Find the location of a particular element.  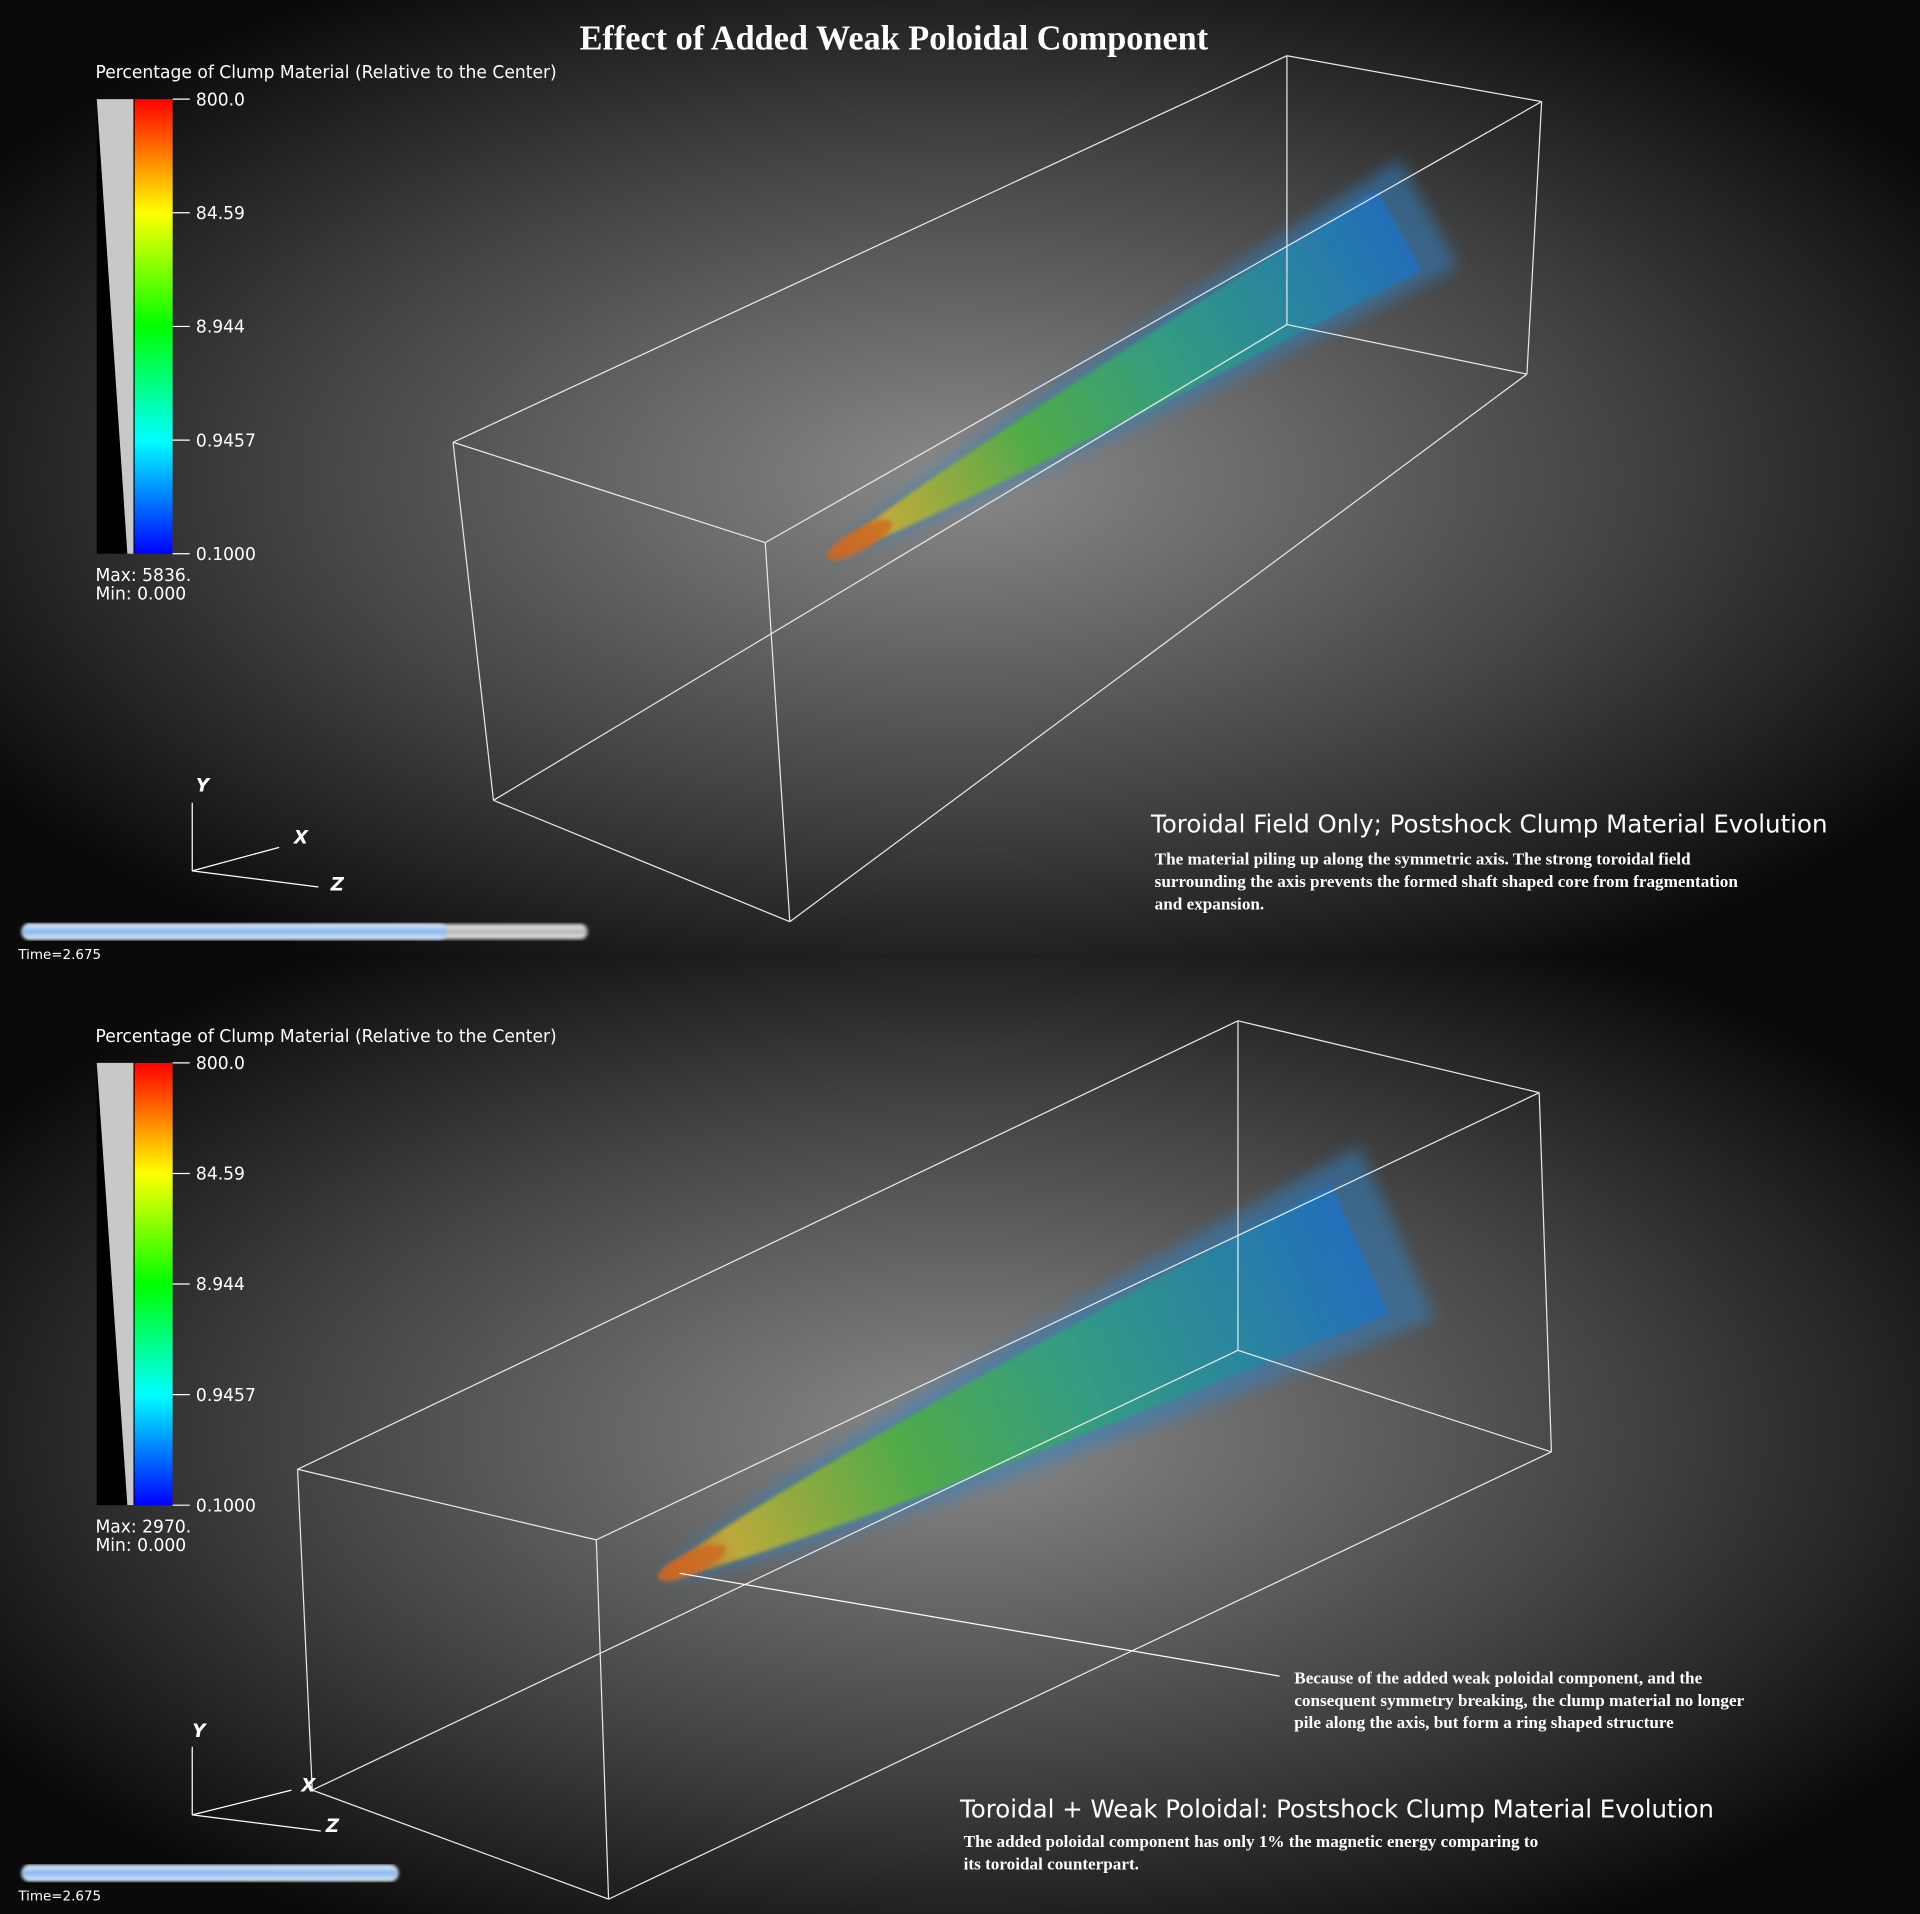

annotation-leader is located at coordinates (979, 1624).